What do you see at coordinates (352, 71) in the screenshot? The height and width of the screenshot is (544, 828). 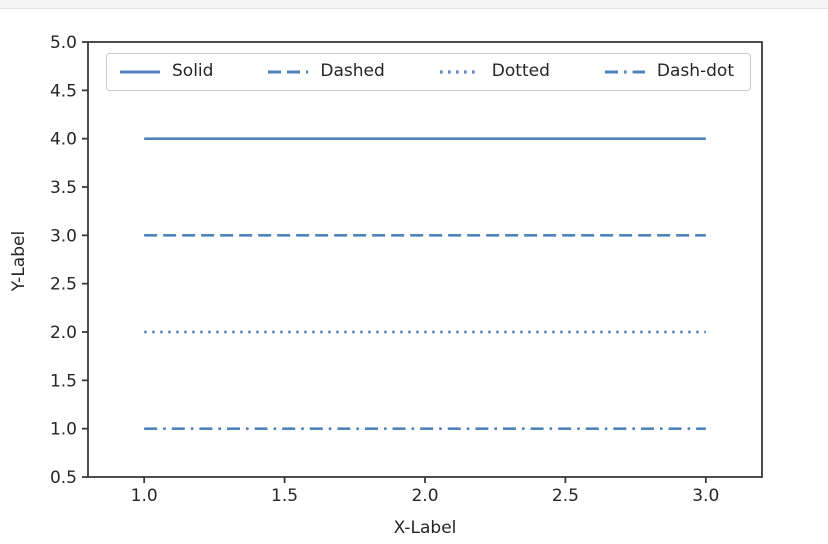 I see `legend-label: Dashed` at bounding box center [352, 71].